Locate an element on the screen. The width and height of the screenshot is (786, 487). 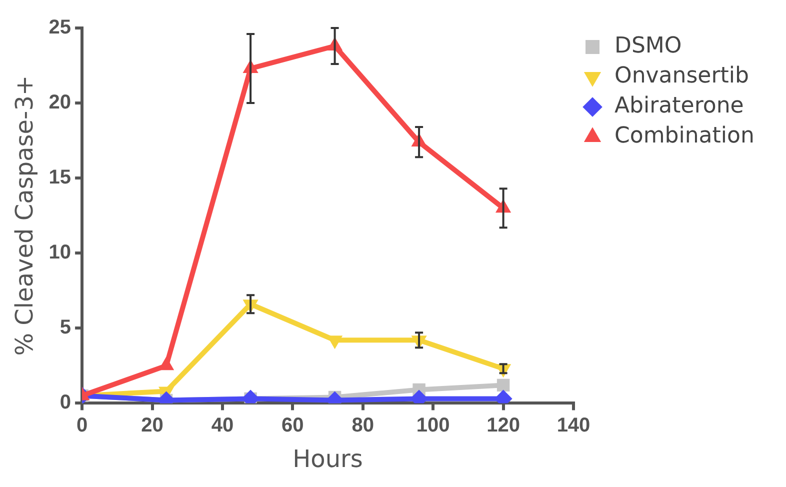
x-tick-label: 140 is located at coordinates (573, 425).